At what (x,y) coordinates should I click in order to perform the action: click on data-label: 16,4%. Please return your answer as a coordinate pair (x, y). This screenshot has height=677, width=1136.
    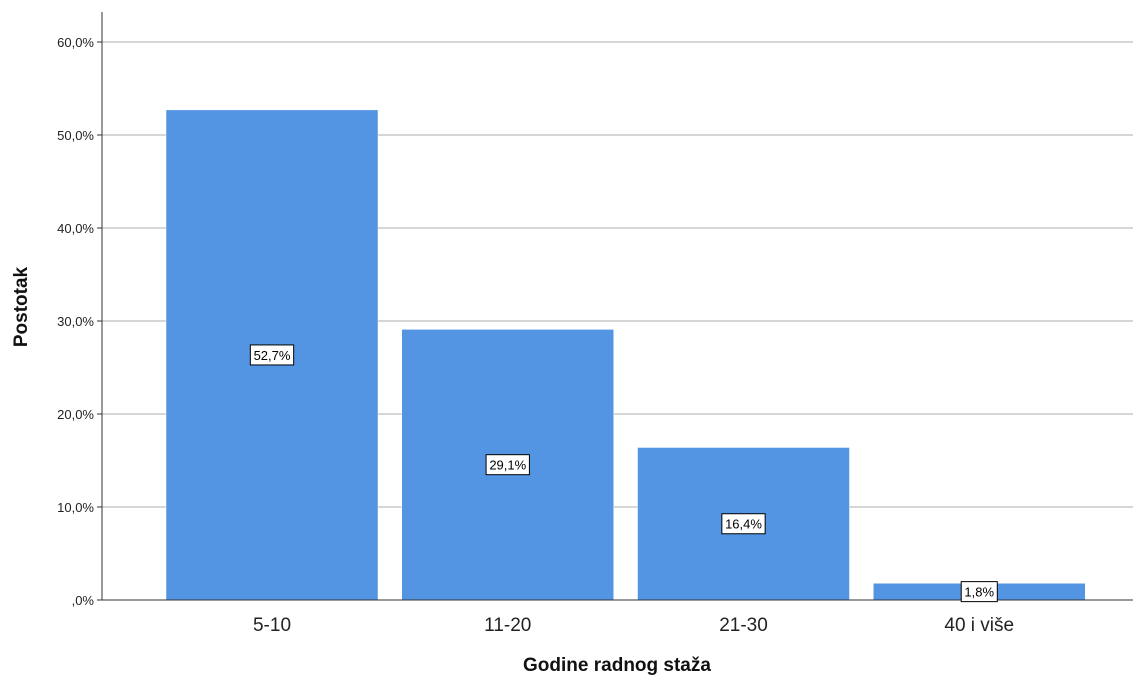
    Looking at the image, I should click on (743, 524).